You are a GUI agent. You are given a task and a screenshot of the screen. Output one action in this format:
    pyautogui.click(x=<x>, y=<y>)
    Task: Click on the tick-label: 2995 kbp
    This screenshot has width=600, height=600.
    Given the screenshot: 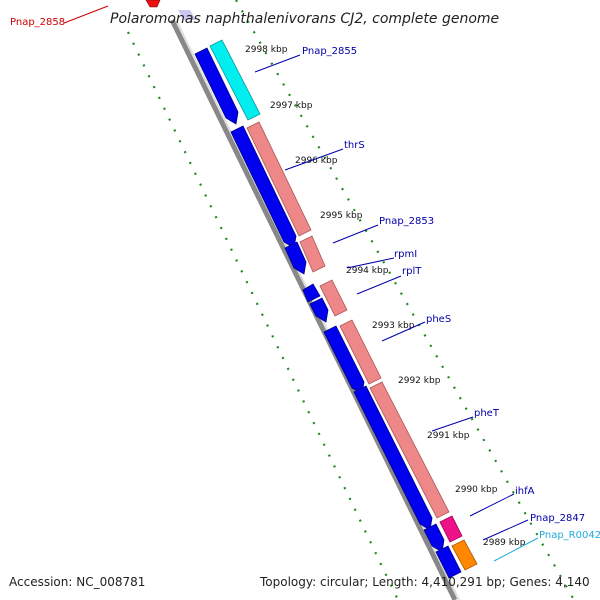 What is the action you would take?
    pyautogui.click(x=341, y=216)
    